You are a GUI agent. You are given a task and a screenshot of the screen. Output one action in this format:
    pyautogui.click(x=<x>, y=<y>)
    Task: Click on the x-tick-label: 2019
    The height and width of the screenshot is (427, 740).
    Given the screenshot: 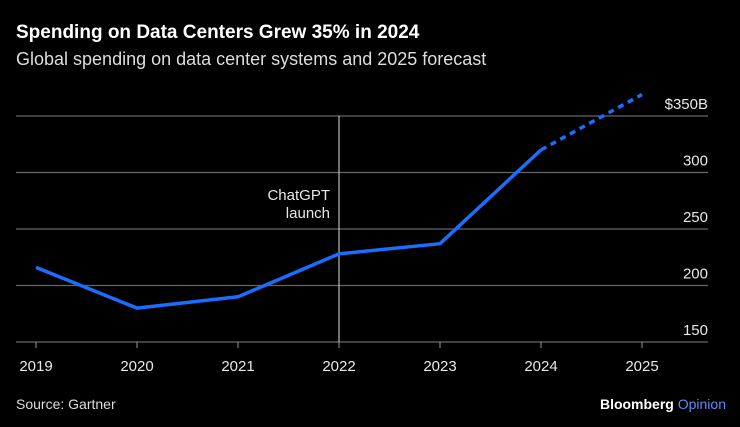 What is the action you would take?
    pyautogui.click(x=35, y=366)
    